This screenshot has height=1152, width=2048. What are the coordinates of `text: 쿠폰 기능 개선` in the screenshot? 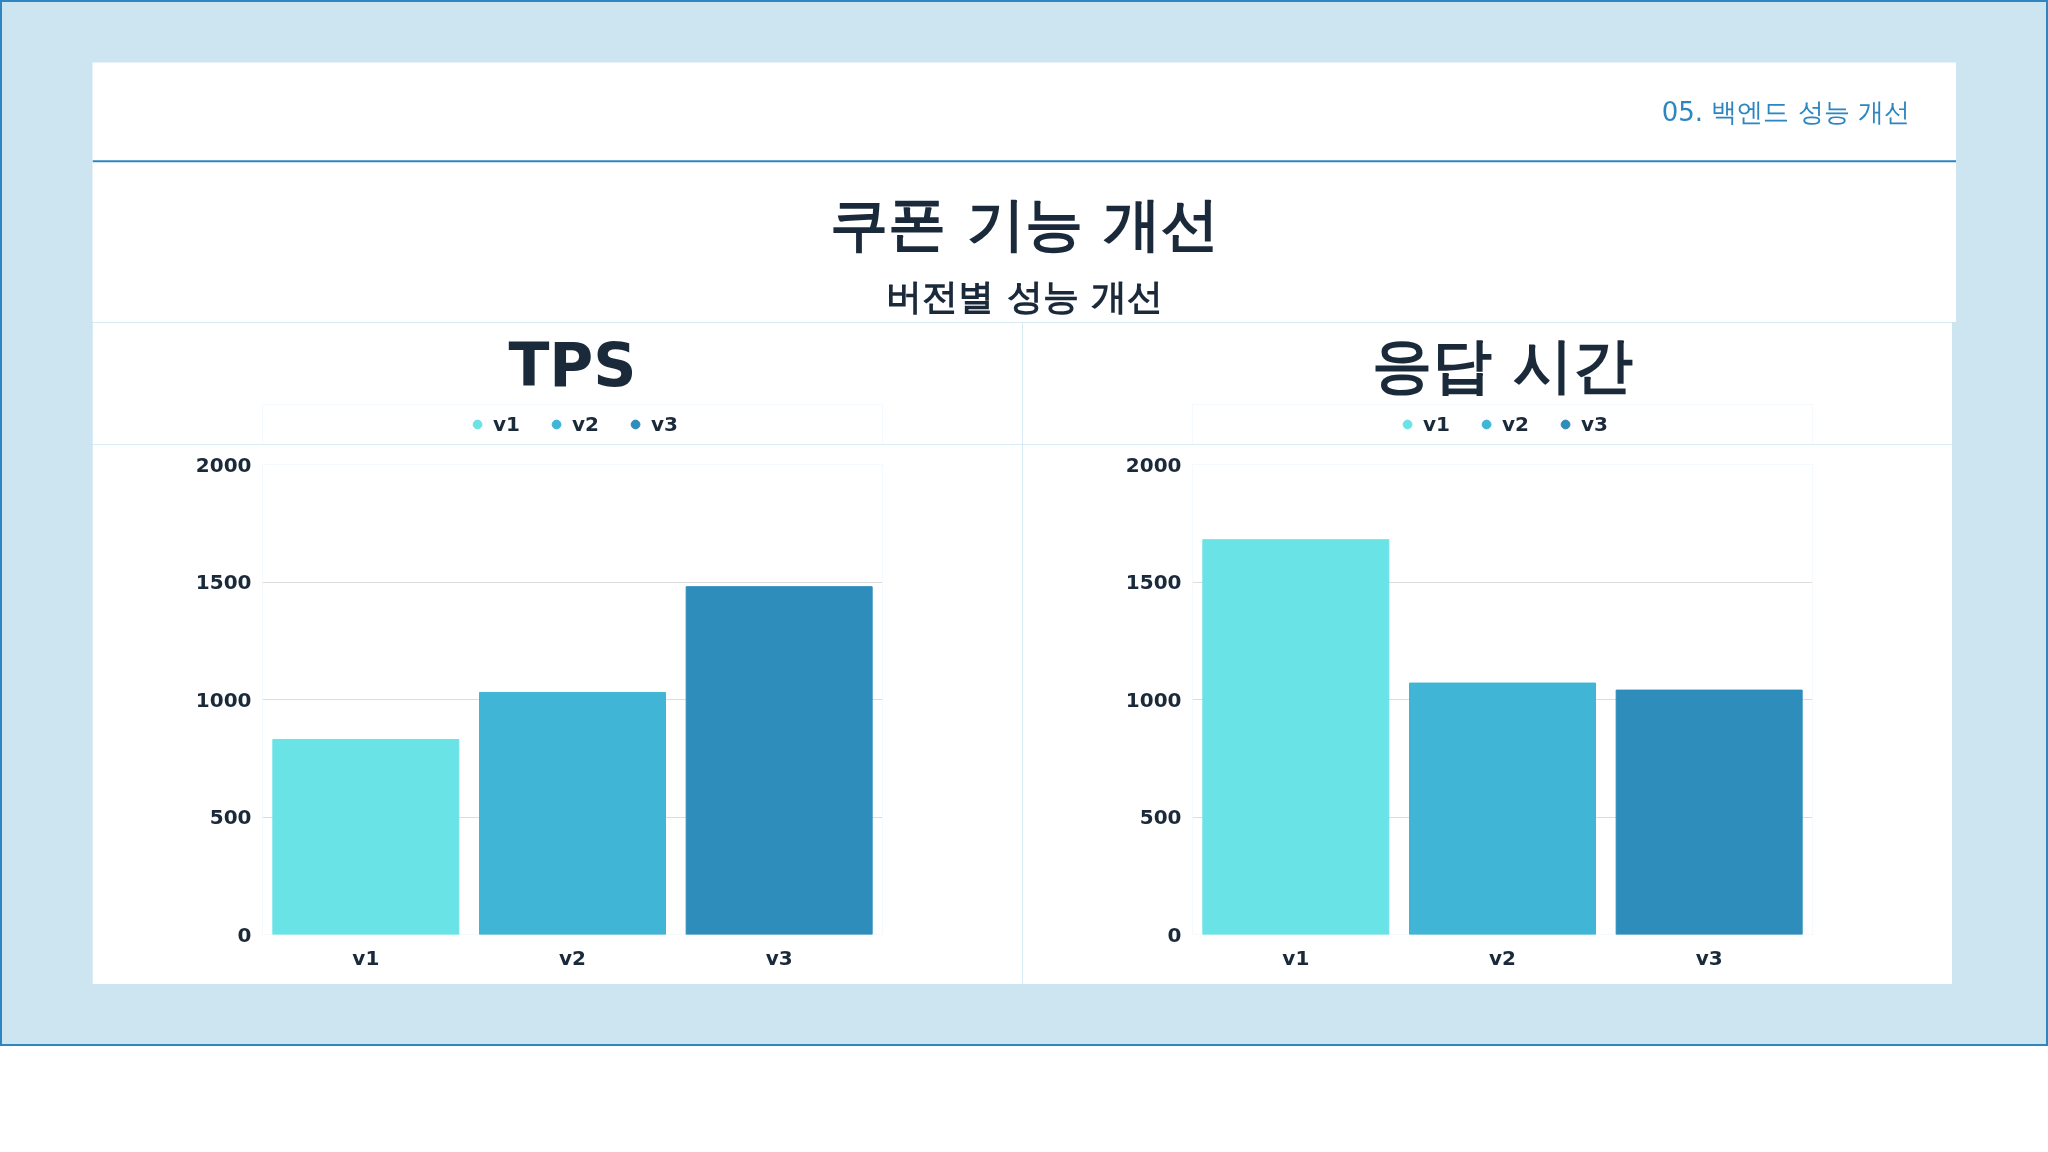 It's located at (1024, 223).